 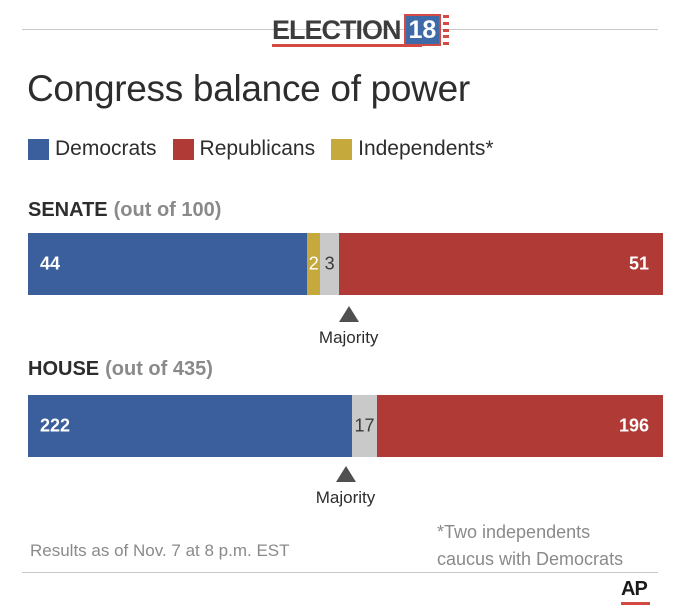 I want to click on senate-label: SENATE (out of 100), so click(x=124, y=210).